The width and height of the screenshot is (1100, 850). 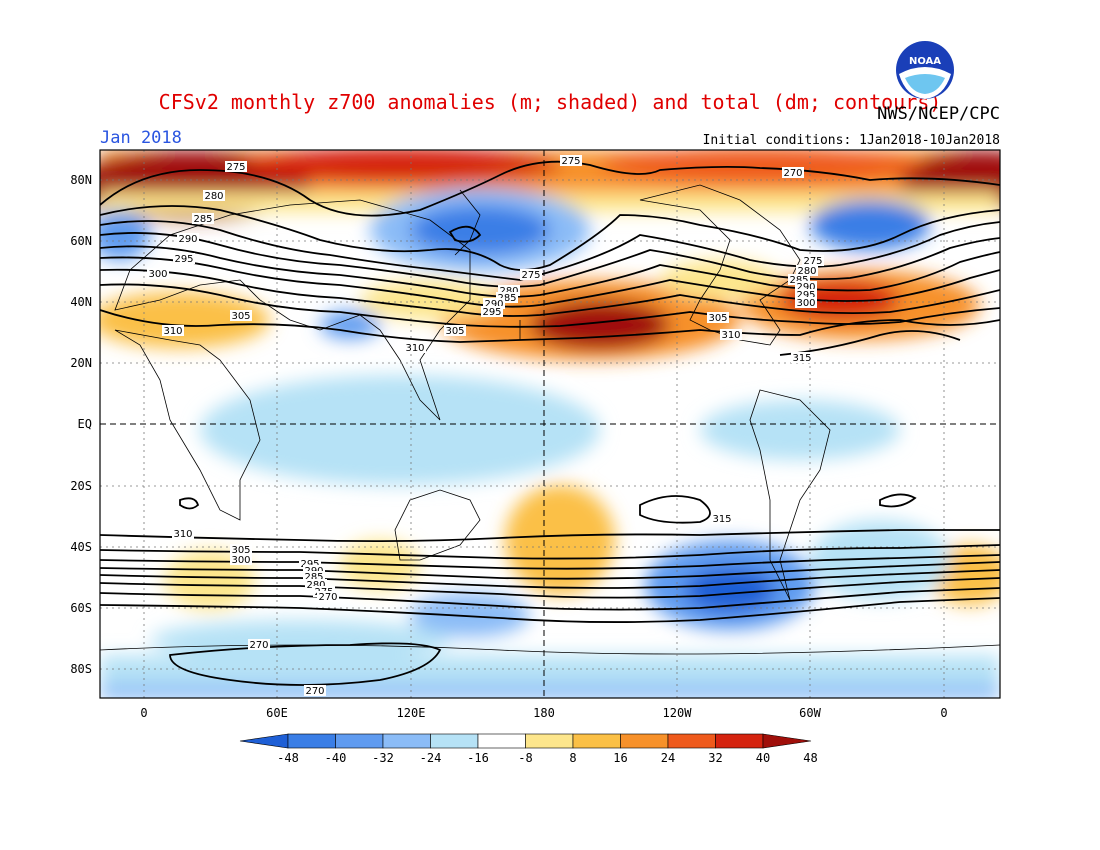 I want to click on lon-label: 180, so click(x=544, y=713).